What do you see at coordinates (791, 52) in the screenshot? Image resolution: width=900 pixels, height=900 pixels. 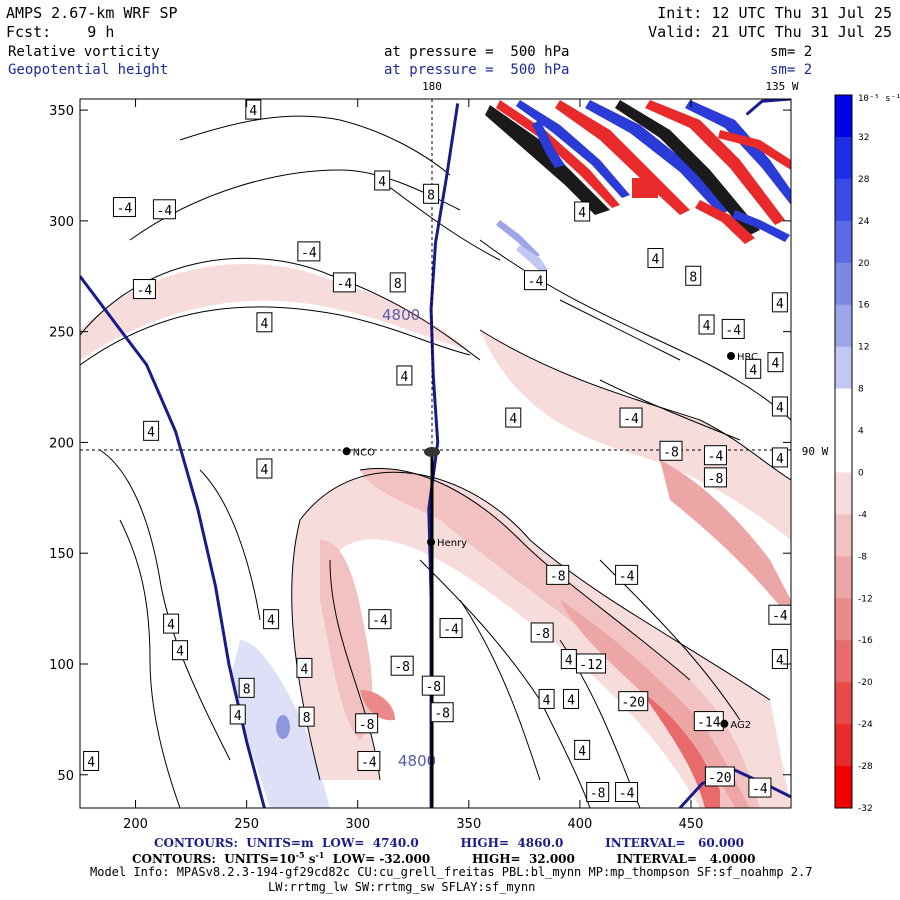 I see `field1-smoothing: sm= 2` at bounding box center [791, 52].